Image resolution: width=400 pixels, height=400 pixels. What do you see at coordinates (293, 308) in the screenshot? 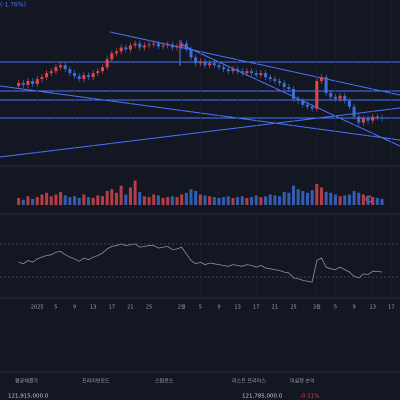
I see `x-tick-label: 25` at bounding box center [293, 308].